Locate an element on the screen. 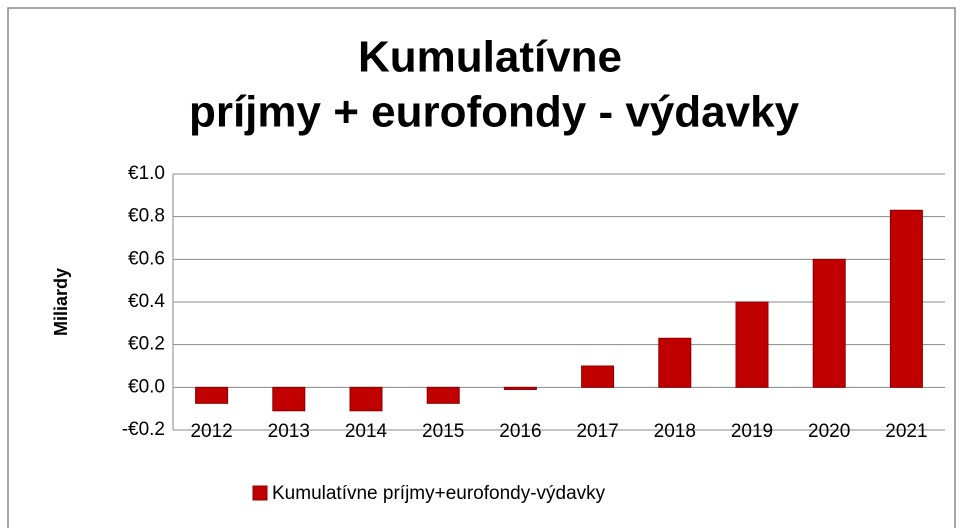 This screenshot has width=963, height=528. y-axis-label: Miliardy is located at coordinates (61, 302).